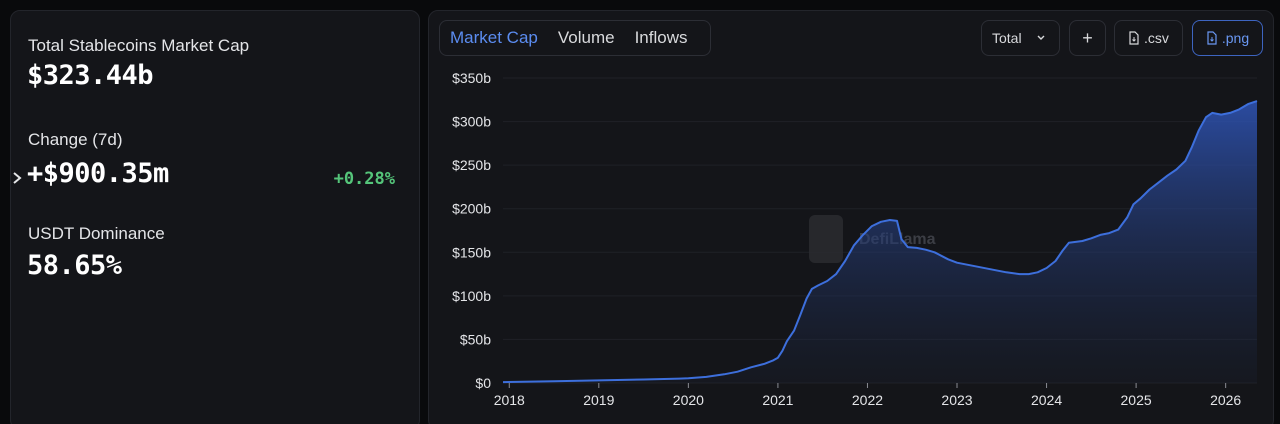 Image resolution: width=1280 pixels, height=424 pixels. What do you see at coordinates (1007, 38) in the screenshot?
I see `total-select-value: Total` at bounding box center [1007, 38].